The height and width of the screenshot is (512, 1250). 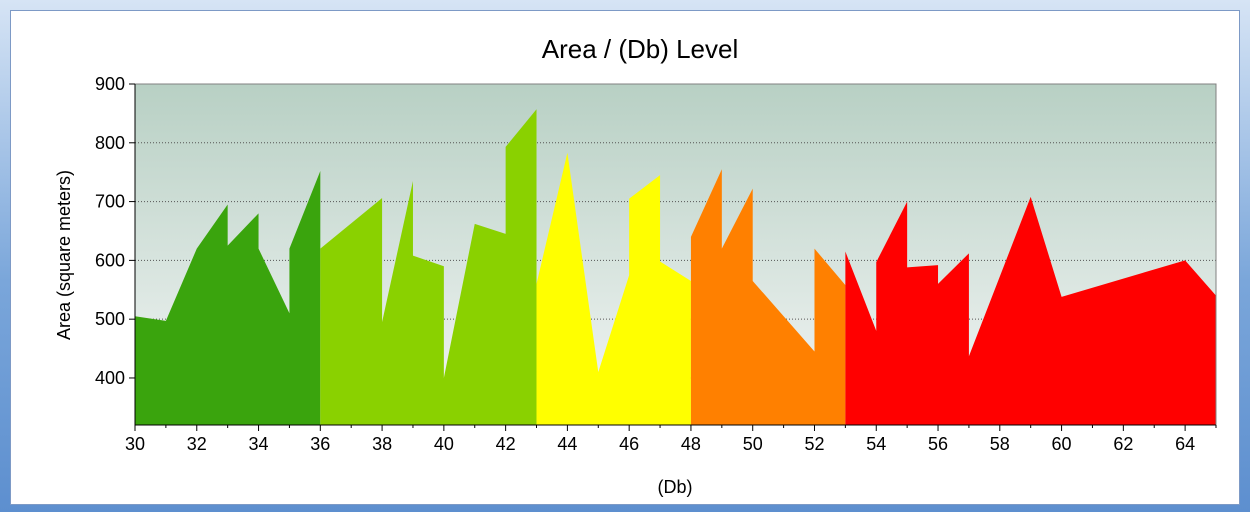 What do you see at coordinates (382, 444) in the screenshot?
I see `x-tick-label: 38` at bounding box center [382, 444].